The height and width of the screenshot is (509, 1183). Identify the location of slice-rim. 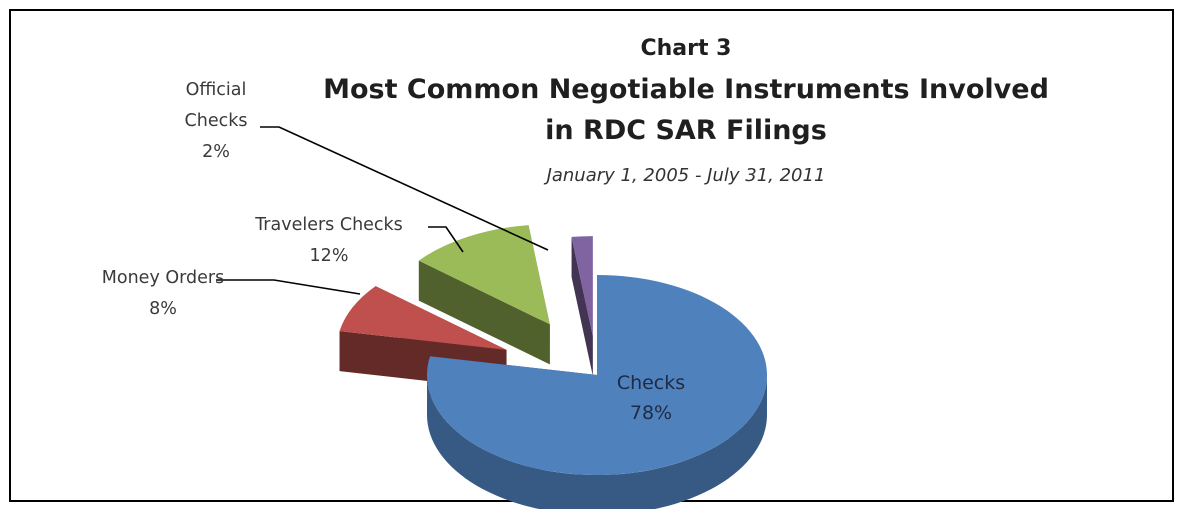
(597, 442).